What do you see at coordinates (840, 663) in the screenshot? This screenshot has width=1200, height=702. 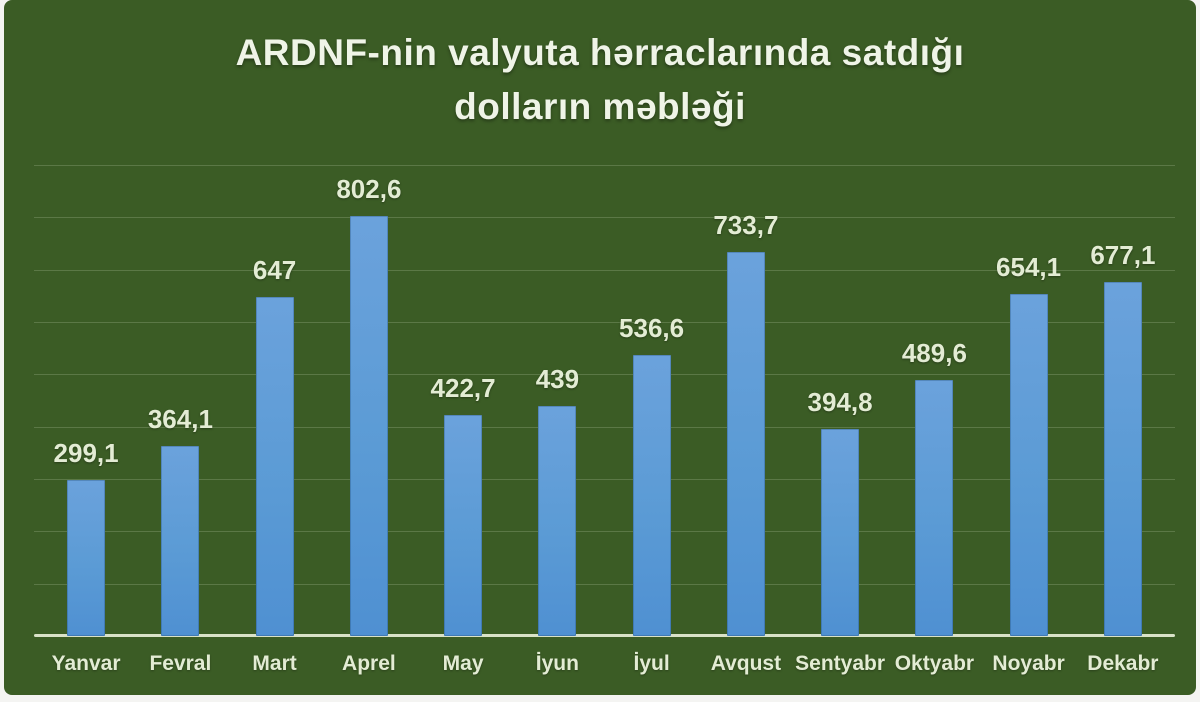 I see `x-axis-label: Sentyabr` at bounding box center [840, 663].